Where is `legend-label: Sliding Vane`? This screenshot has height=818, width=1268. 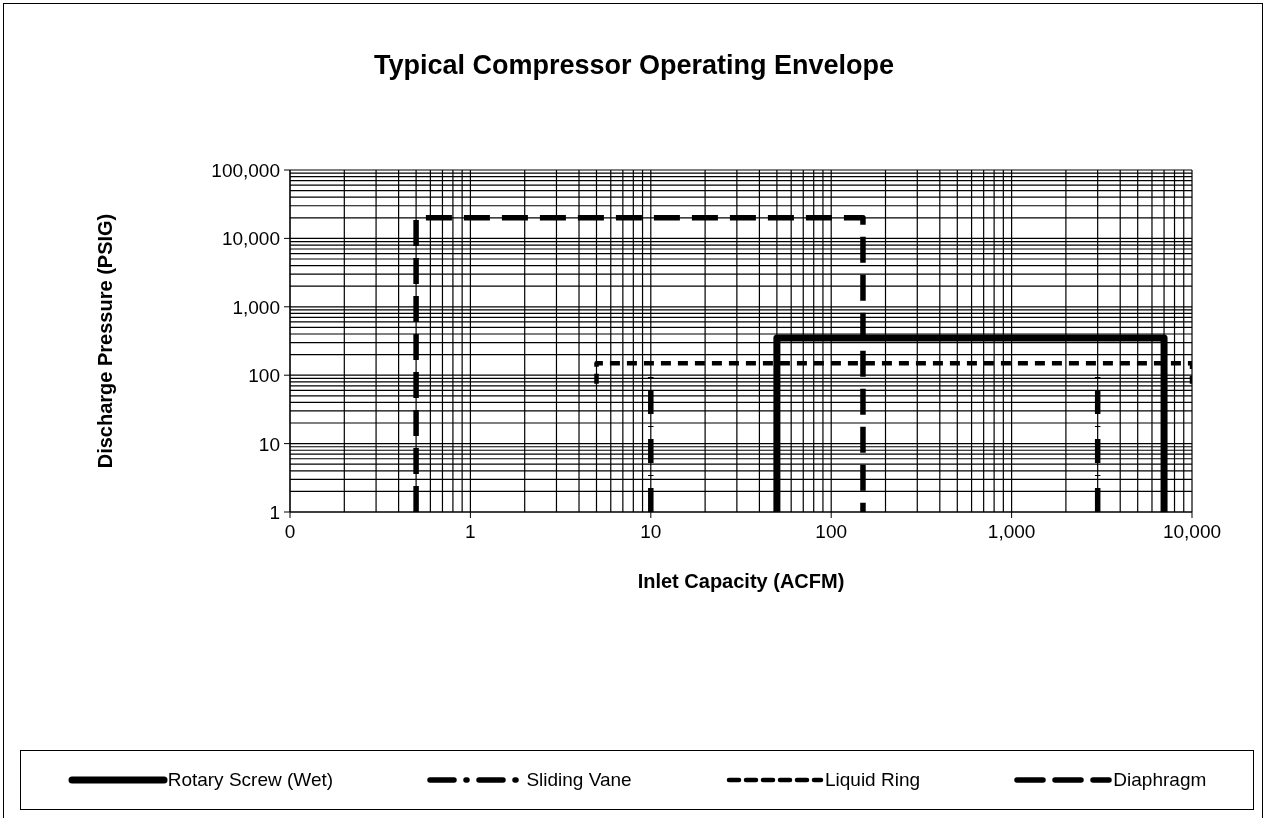
legend-label: Sliding Vane is located at coordinates (579, 780).